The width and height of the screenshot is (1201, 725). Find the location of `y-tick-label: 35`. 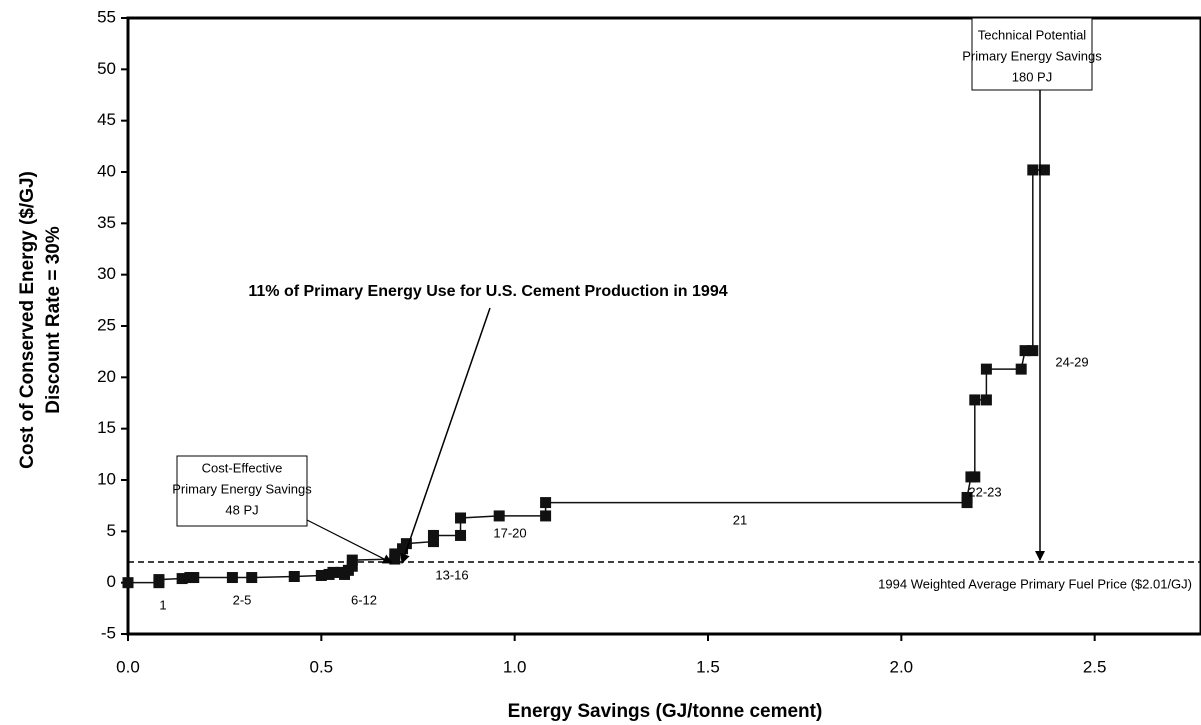

y-tick-label: 35 is located at coordinates (106, 222).